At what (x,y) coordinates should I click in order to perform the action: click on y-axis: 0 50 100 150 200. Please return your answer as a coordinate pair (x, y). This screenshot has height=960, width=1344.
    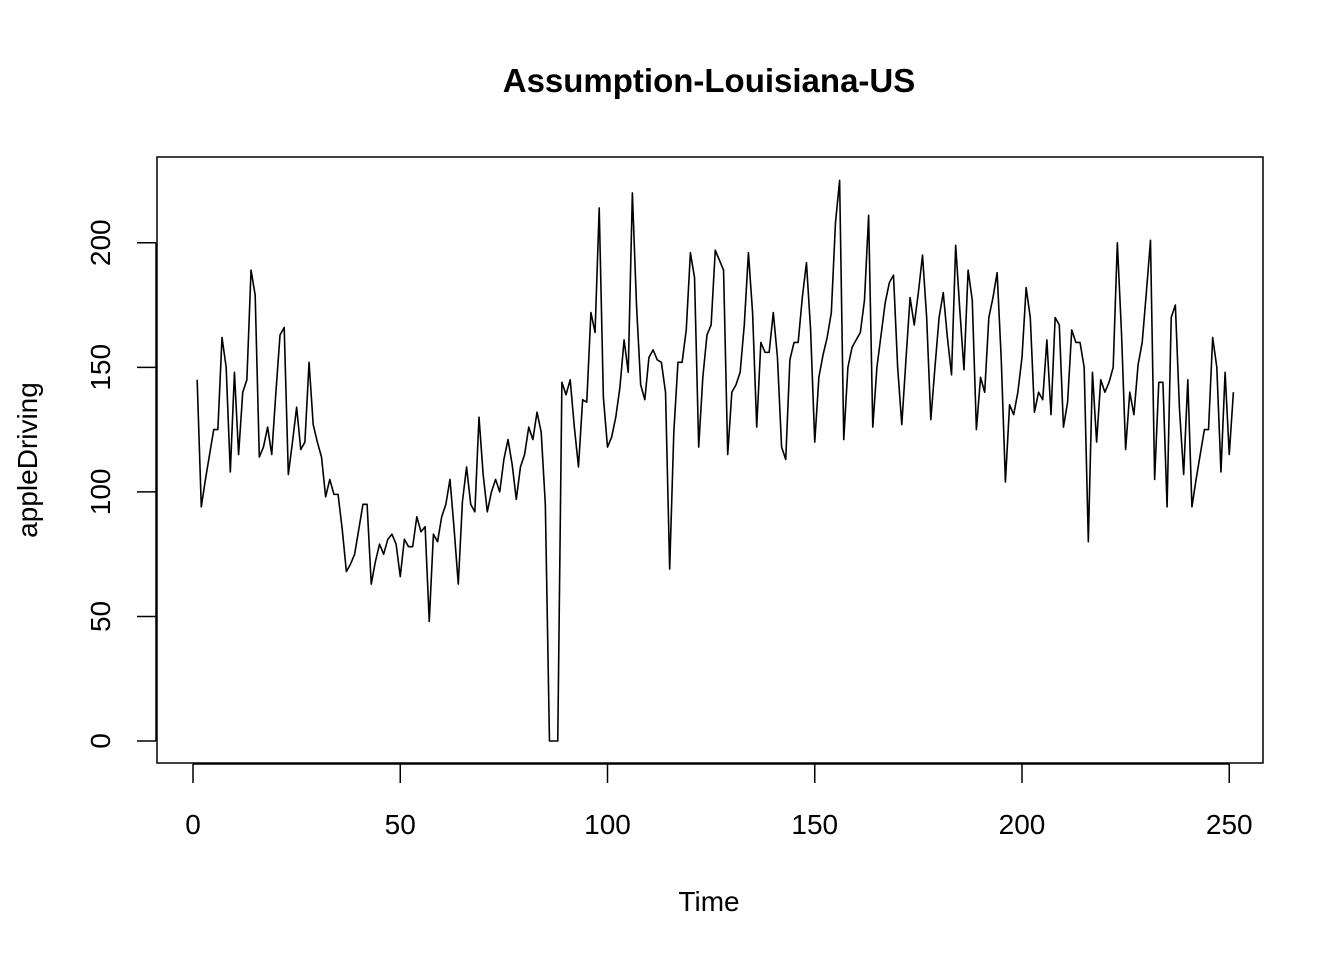
    Looking at the image, I should click on (121, 484).